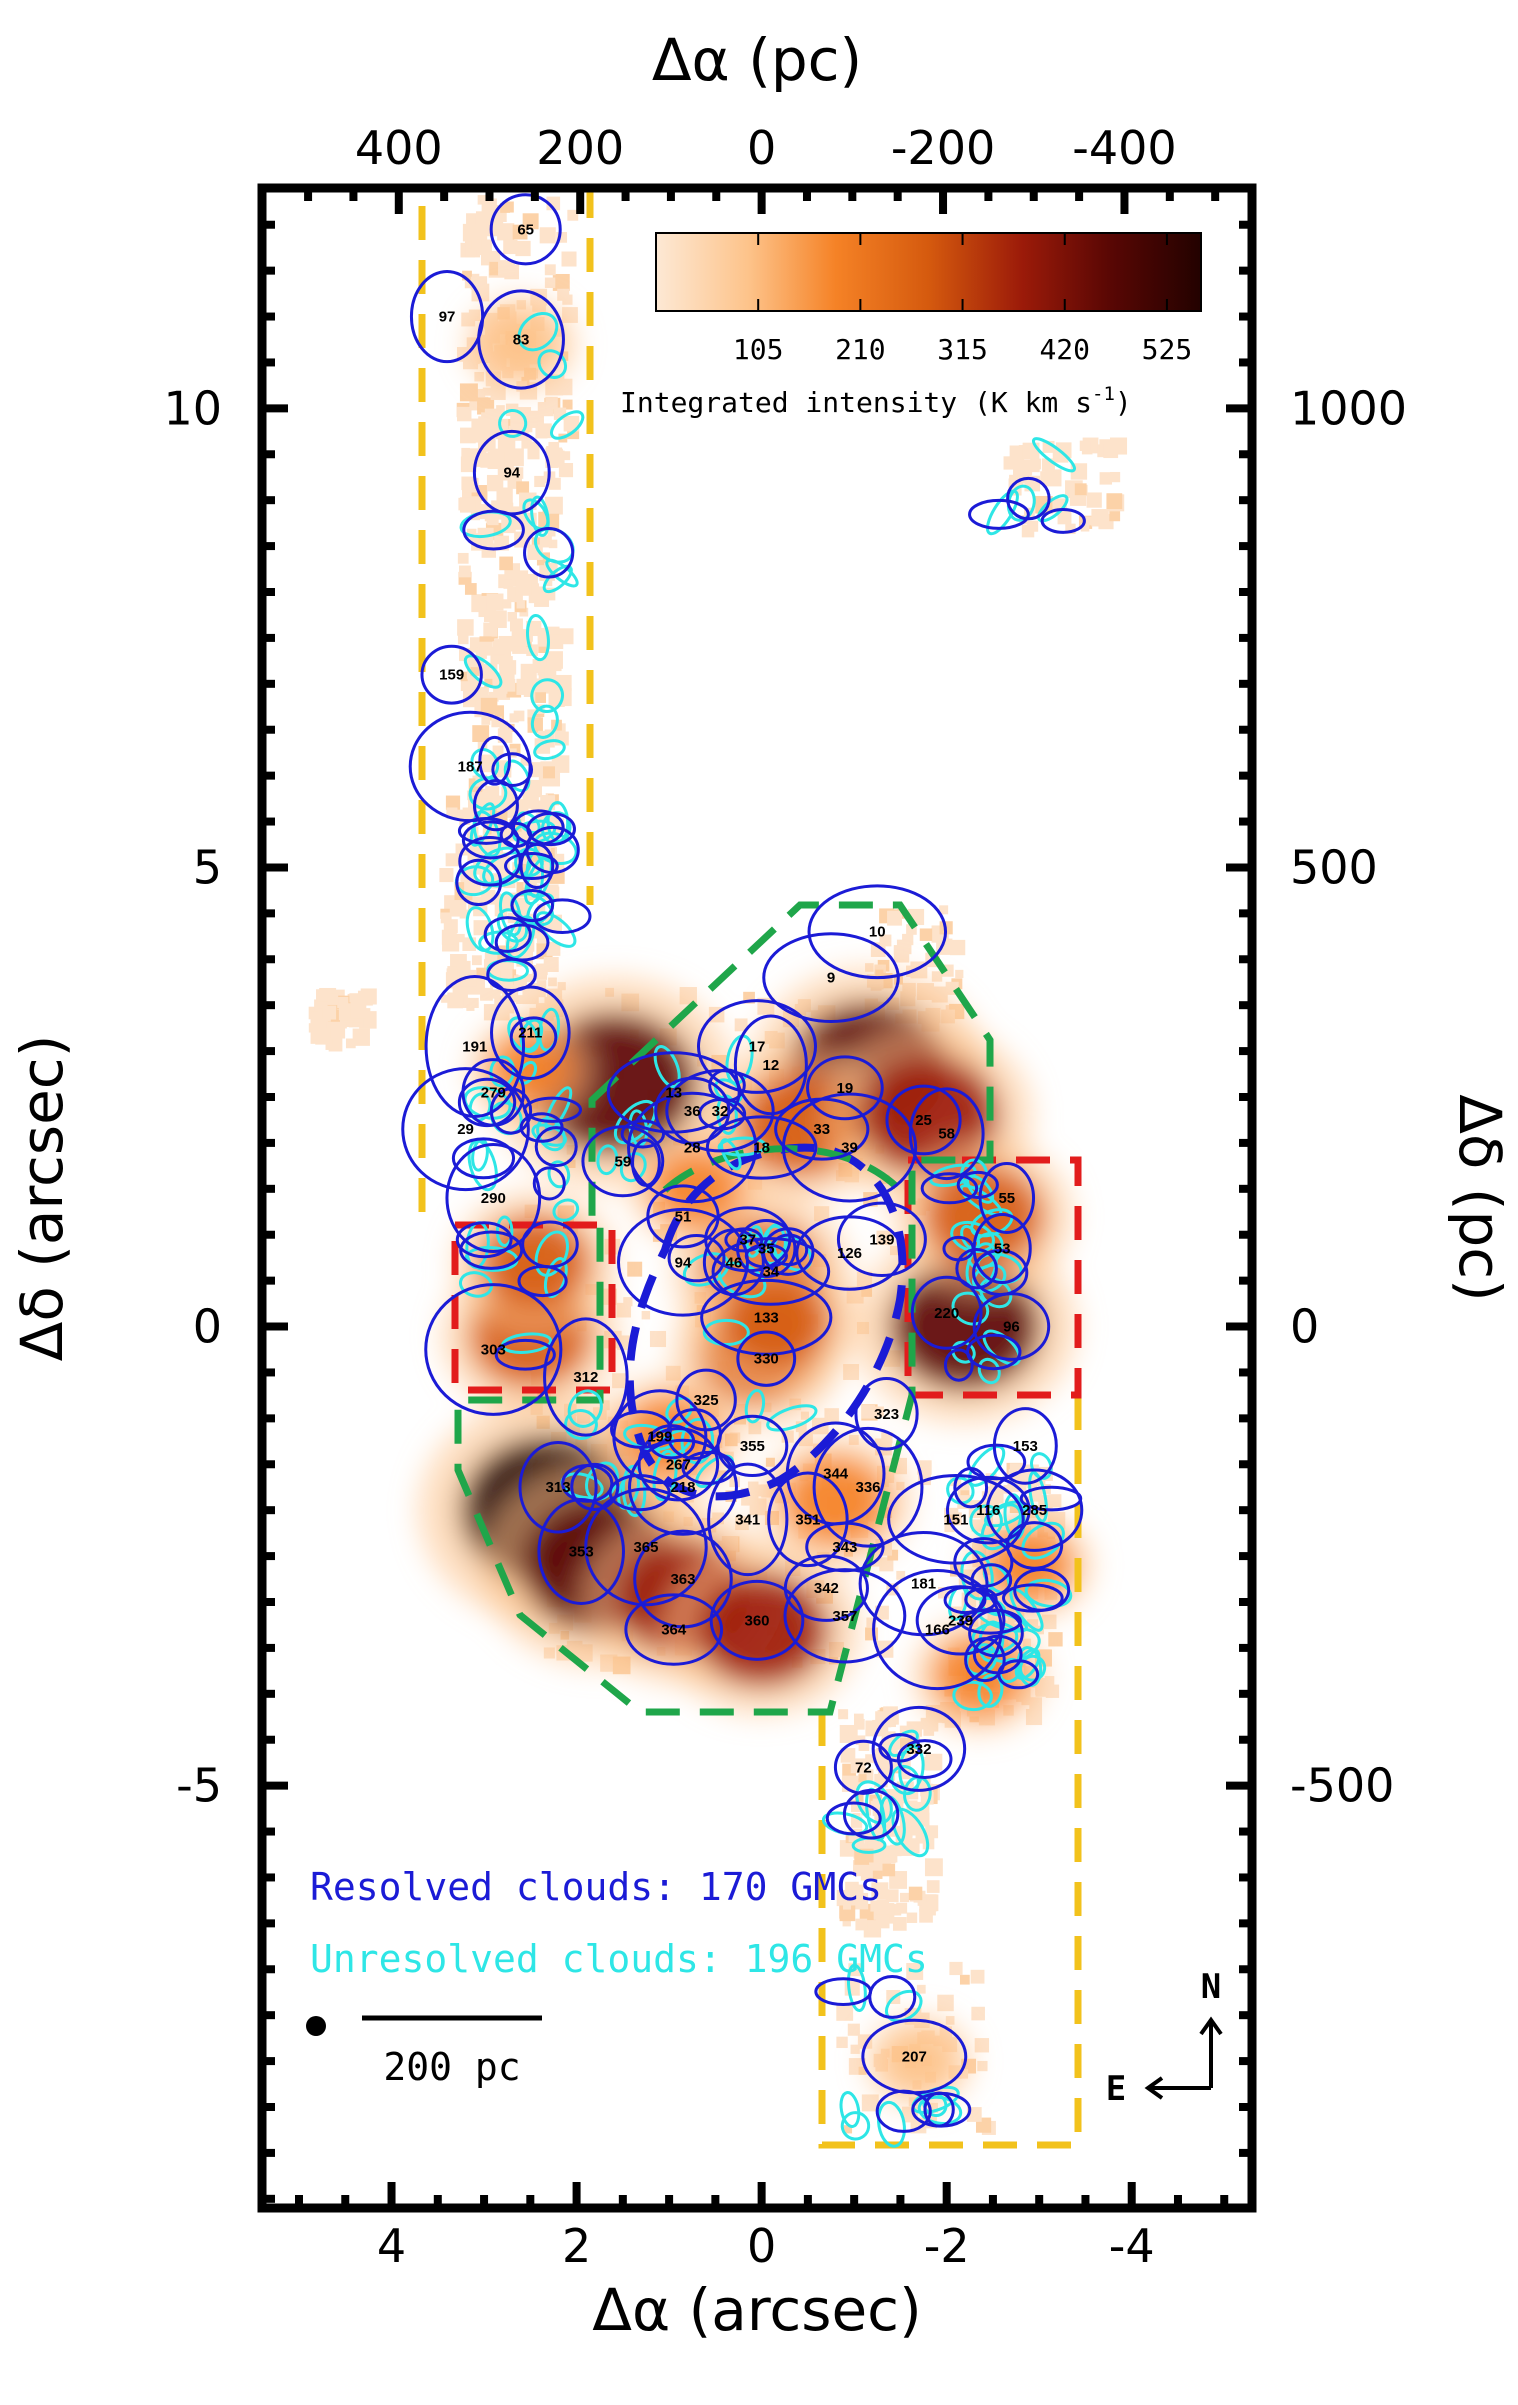 Image resolution: width=1518 pixels, height=2405 pixels. Describe the element at coordinates (474, 1047) in the screenshot. I see `cloud-id-label: 191` at that location.